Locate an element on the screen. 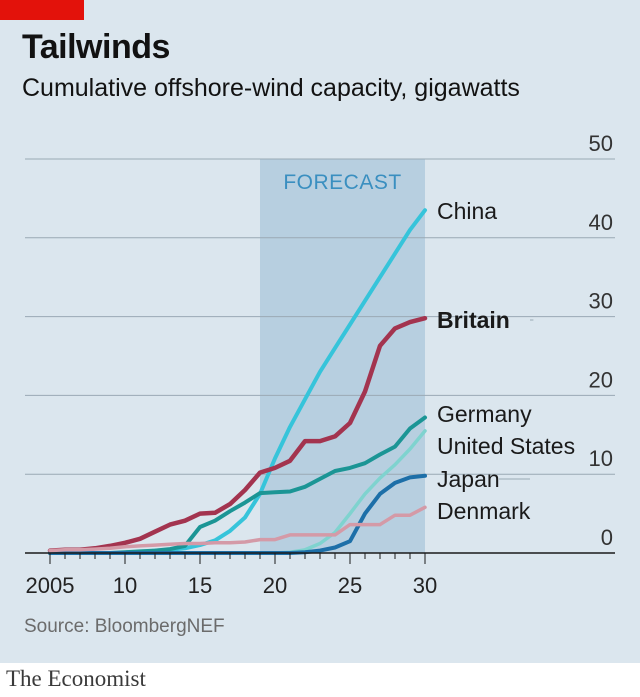 Image resolution: width=640 pixels, height=697 pixels. x-tick-label: 30 is located at coordinates (425, 585).